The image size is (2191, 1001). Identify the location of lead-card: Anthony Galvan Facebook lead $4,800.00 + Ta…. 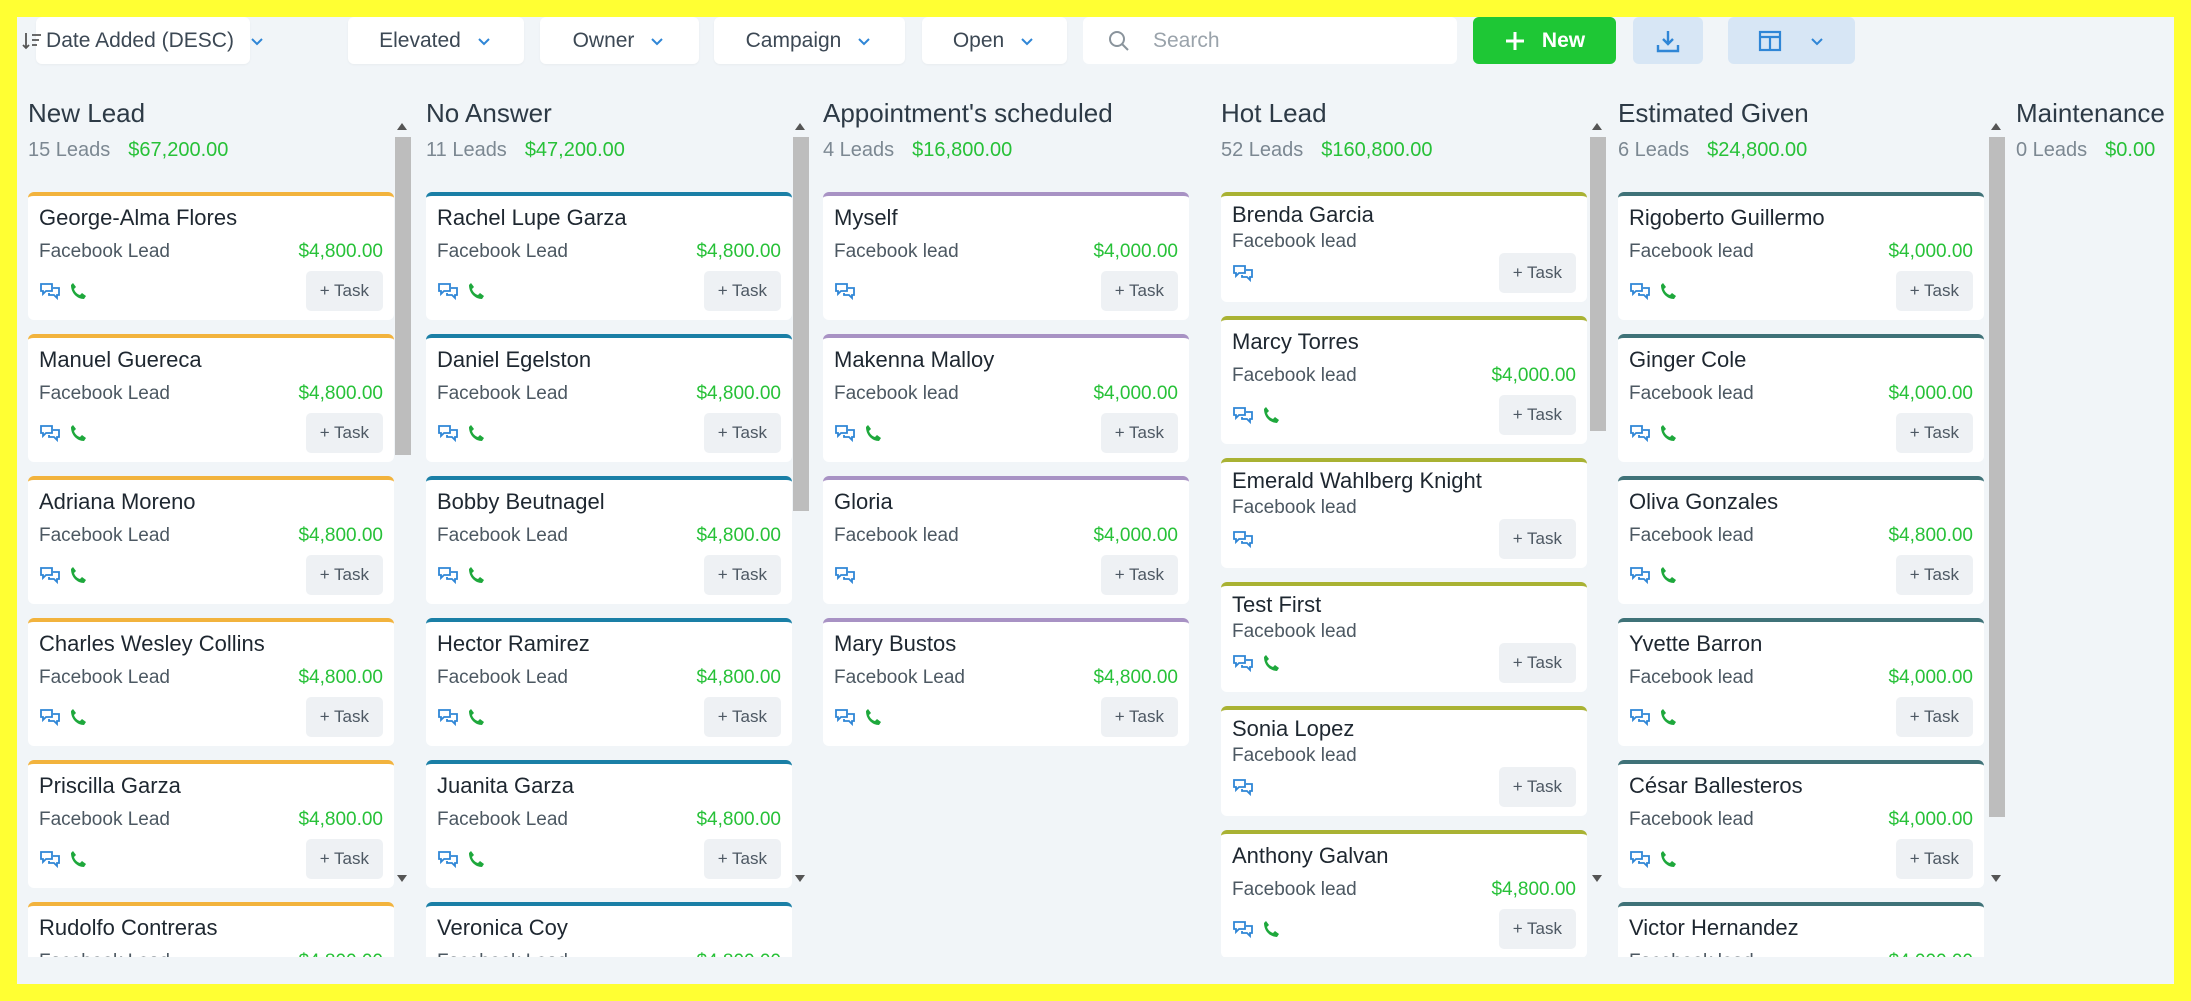
(1404, 893).